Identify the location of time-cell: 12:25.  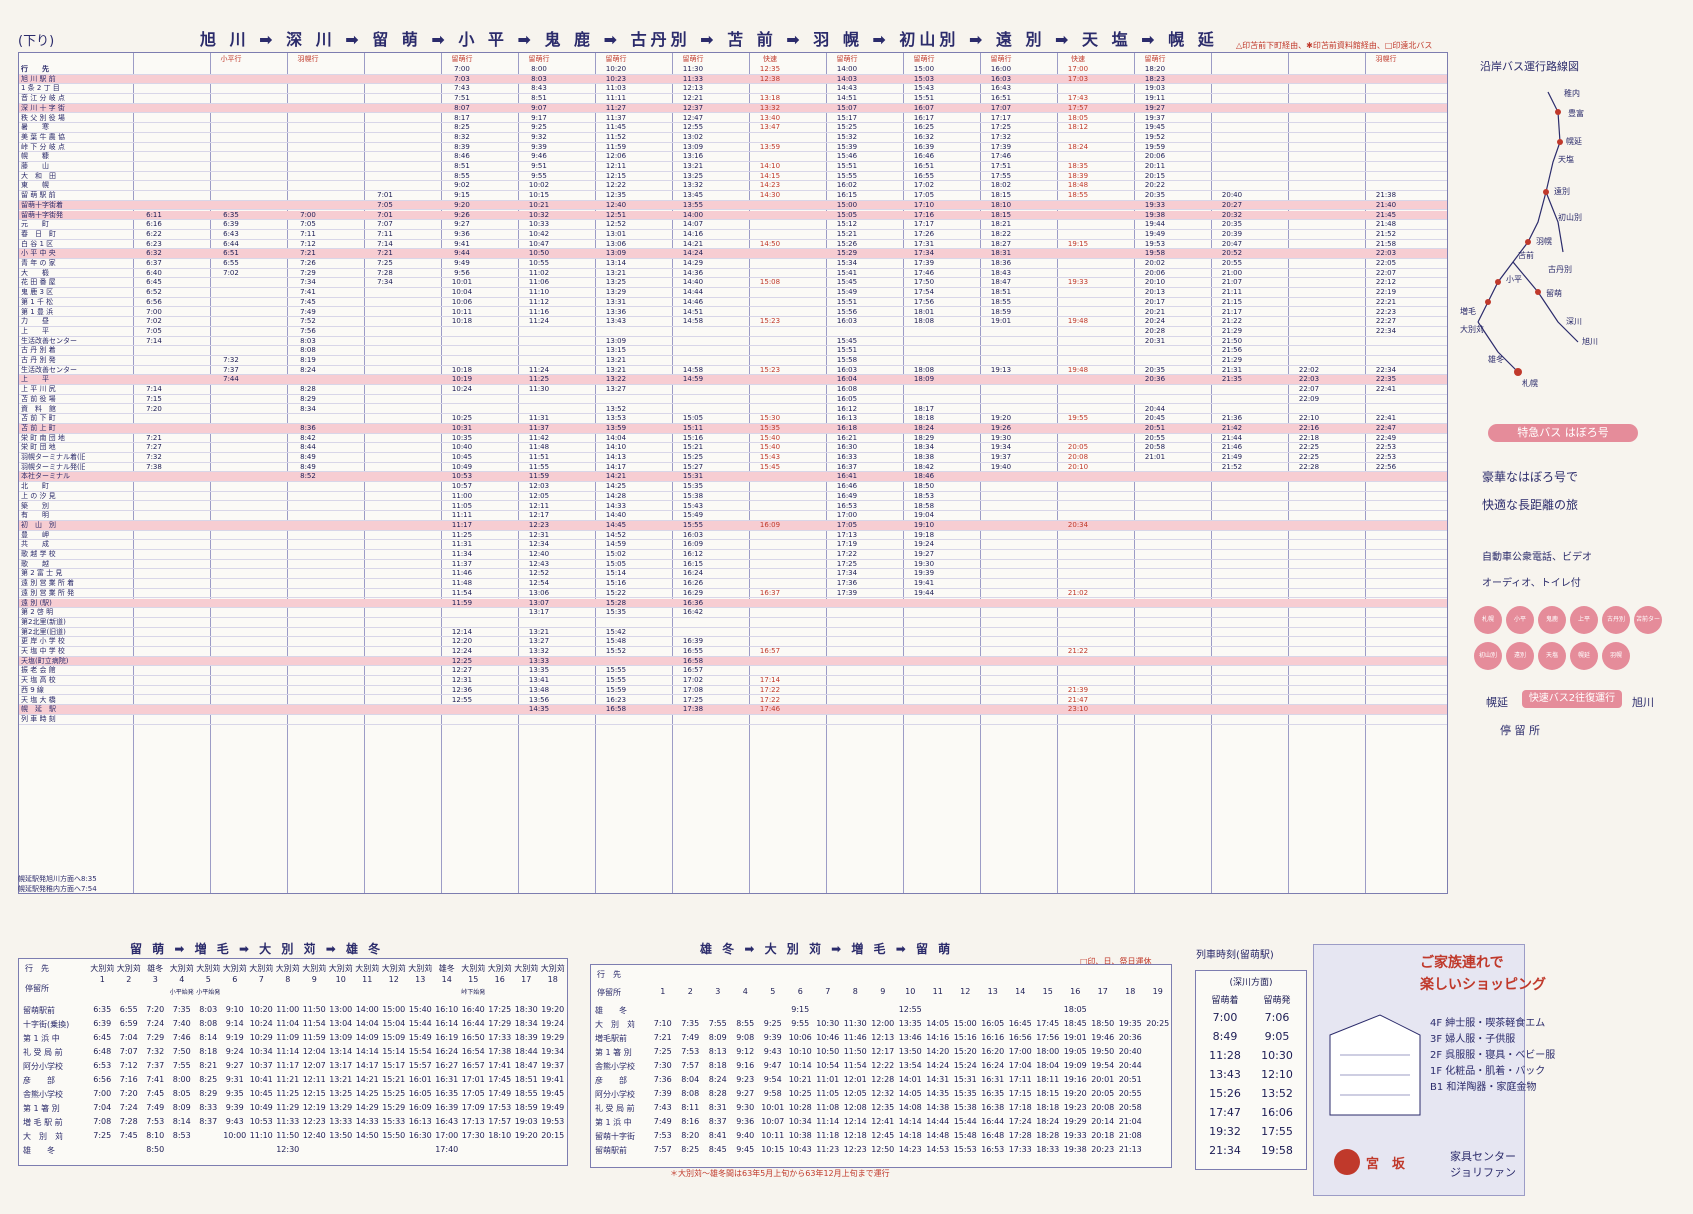
(462, 660).